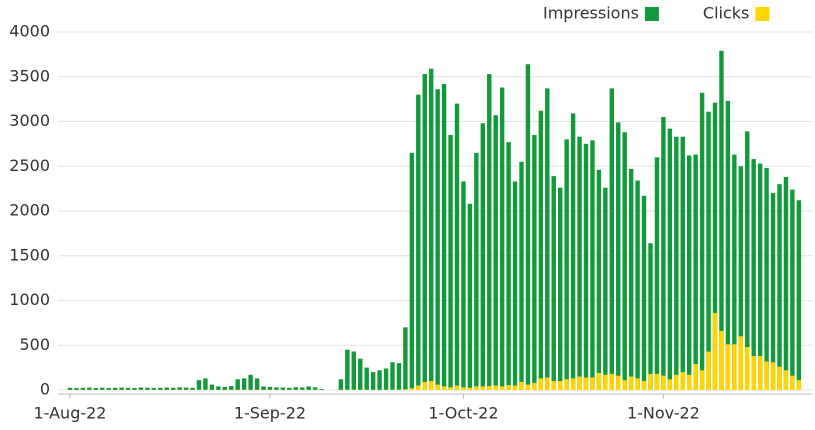  Describe the element at coordinates (34, 344) in the screenshot. I see `y-tick-label: 500` at that location.